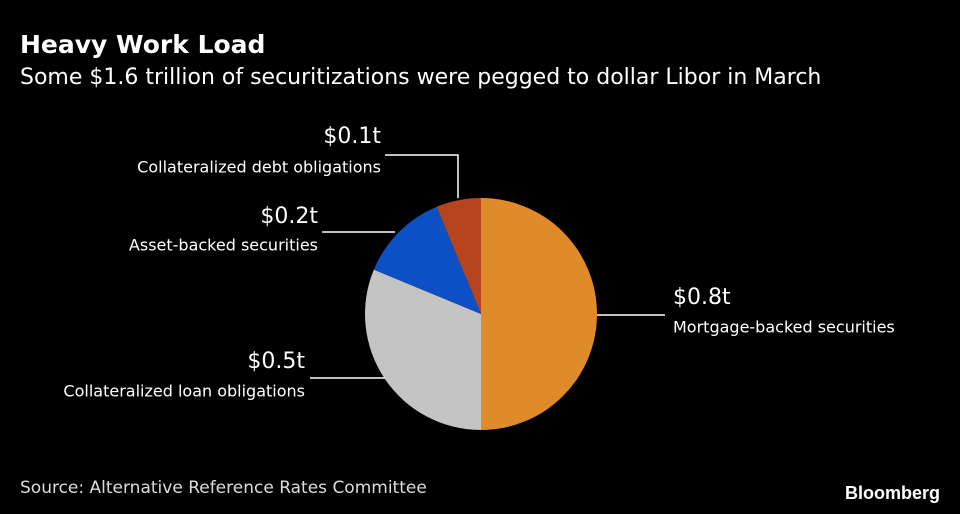 The image size is (960, 514). I want to click on logo: Bloomberg, so click(892, 493).